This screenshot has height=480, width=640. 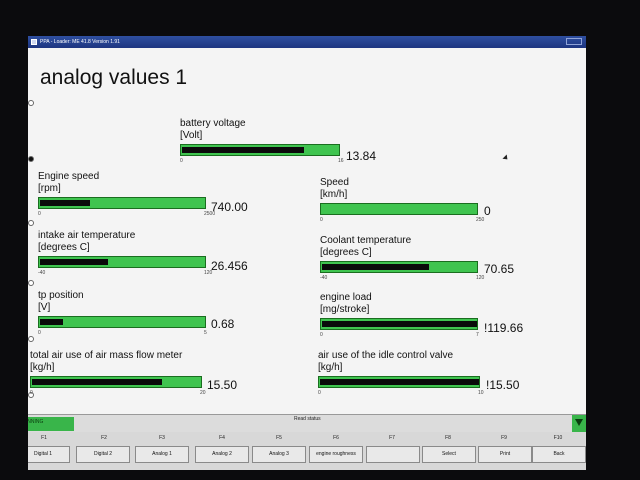 What do you see at coordinates (366, 240) in the screenshot?
I see `measure-label: Coolant temperature` at bounding box center [366, 240].